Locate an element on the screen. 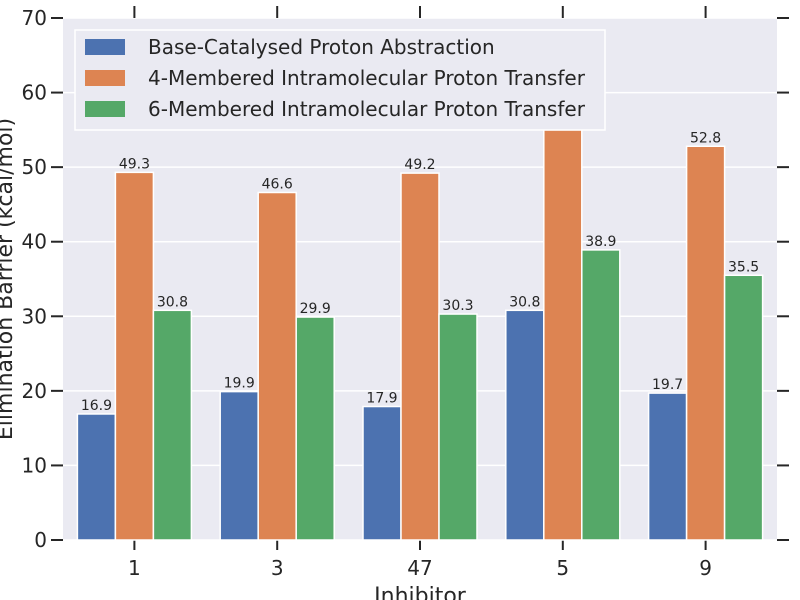  x-tick-label: 1 is located at coordinates (134, 568).